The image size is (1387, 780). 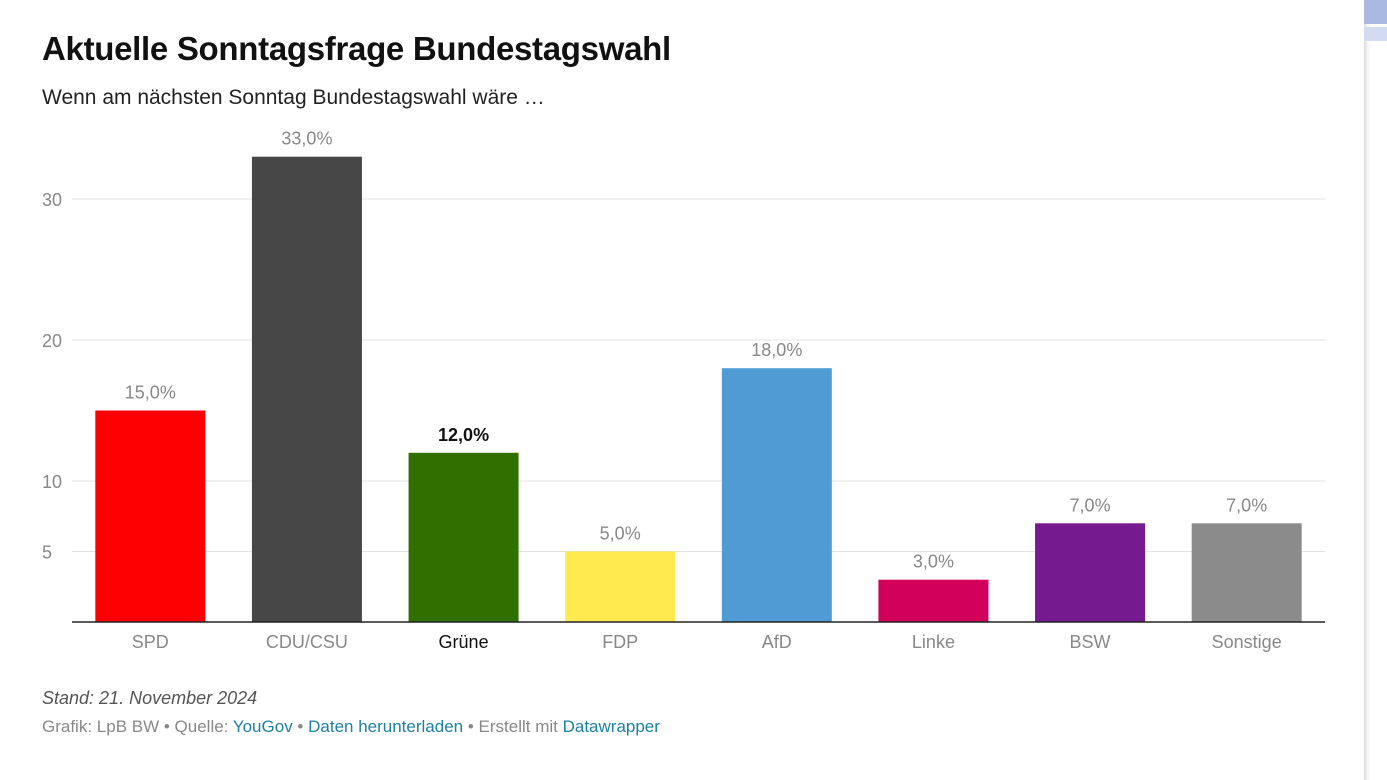 What do you see at coordinates (150, 698) in the screenshot?
I see `chart-notes: Stand: 21. November 2024` at bounding box center [150, 698].